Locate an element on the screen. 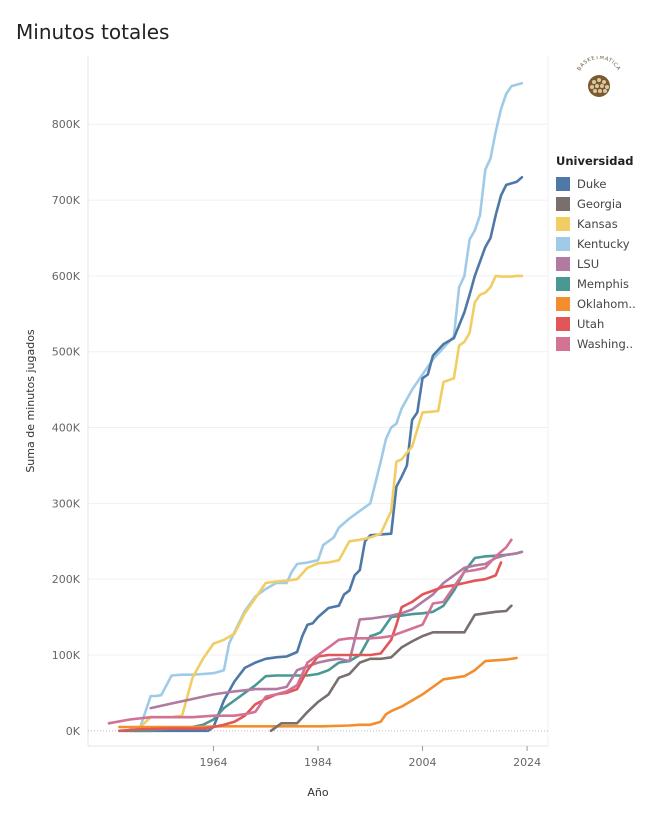 The image size is (649, 818). legend-item-kentucky: Kentucky is located at coordinates (596, 244).